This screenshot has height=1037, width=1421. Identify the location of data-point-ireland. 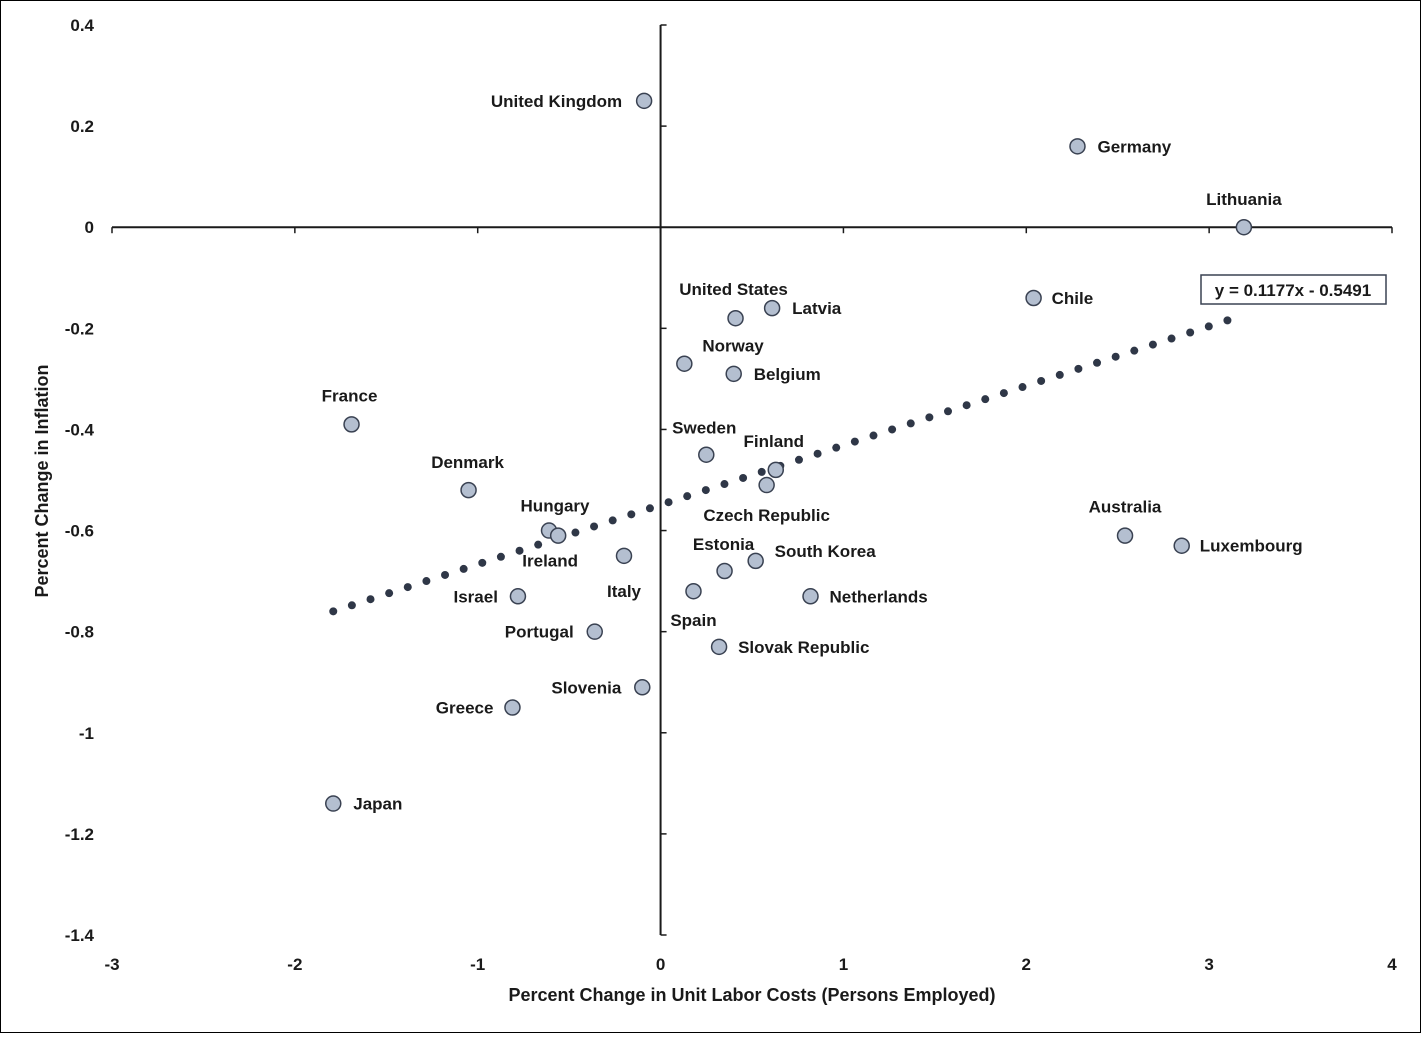
(558, 535).